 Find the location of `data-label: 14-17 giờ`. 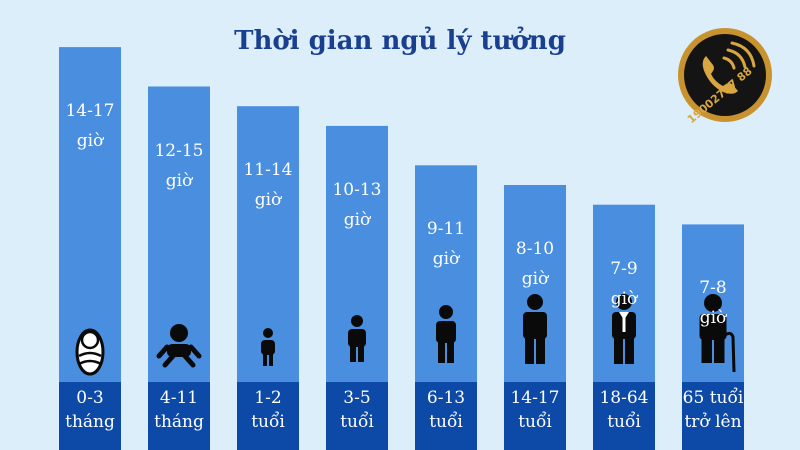

data-label: 14-17 giờ is located at coordinates (90, 126).